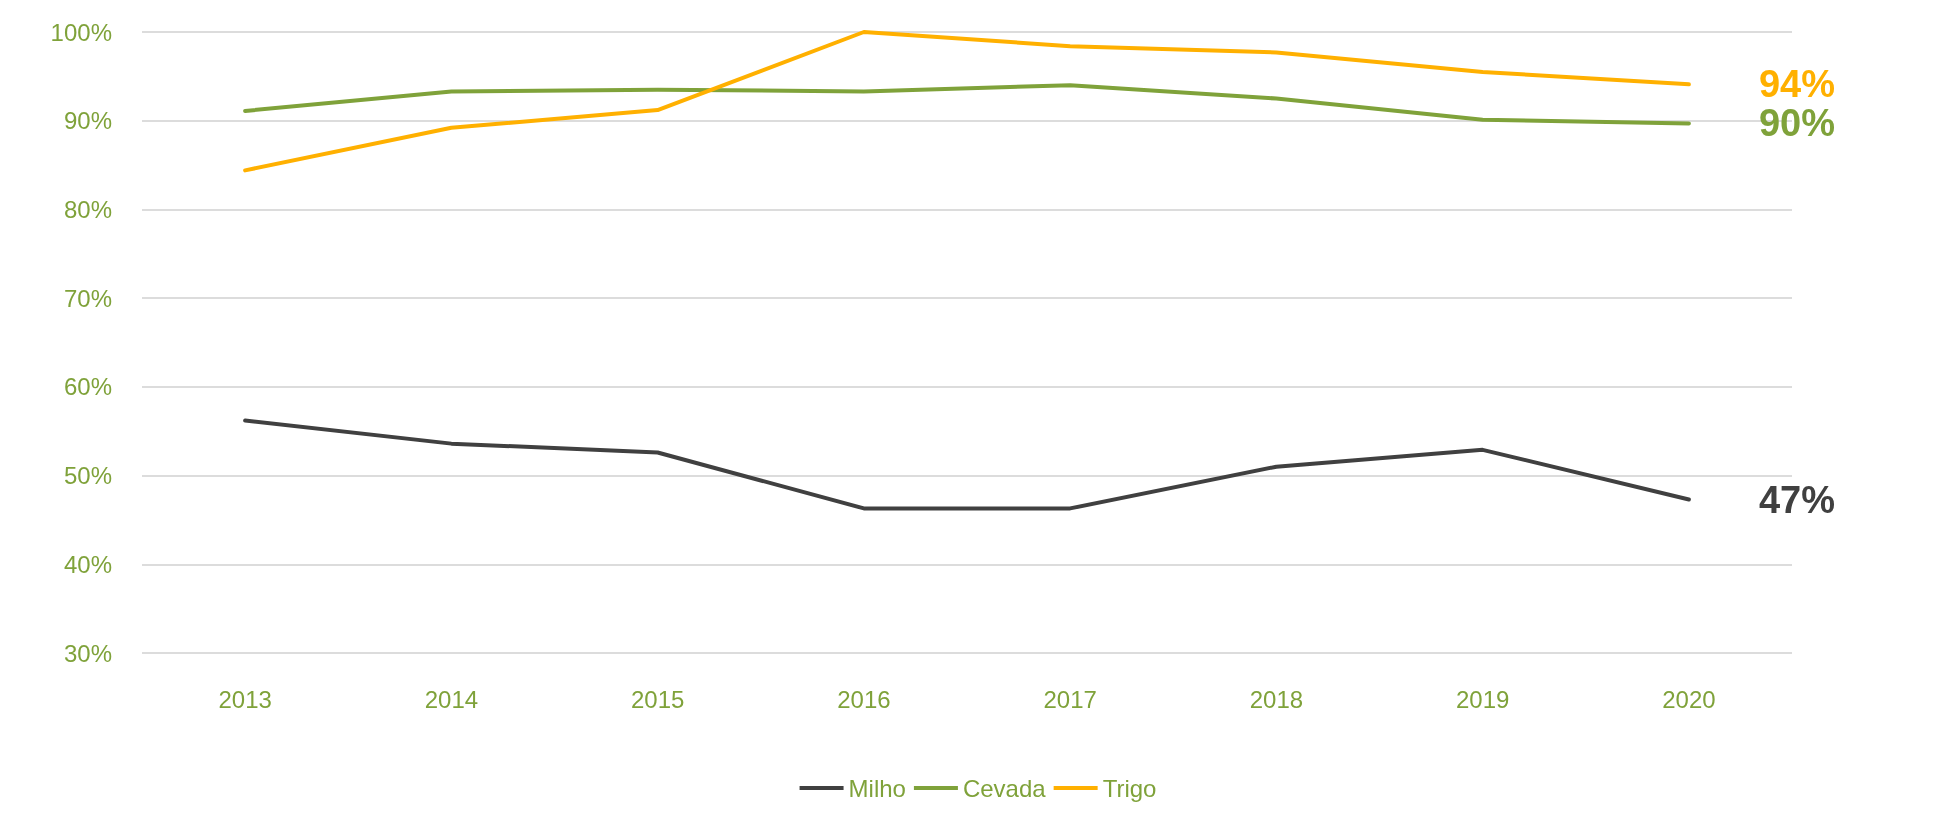 The height and width of the screenshot is (821, 1960). Describe the element at coordinates (877, 788) in the screenshot. I see `legend-label: Milho` at that location.